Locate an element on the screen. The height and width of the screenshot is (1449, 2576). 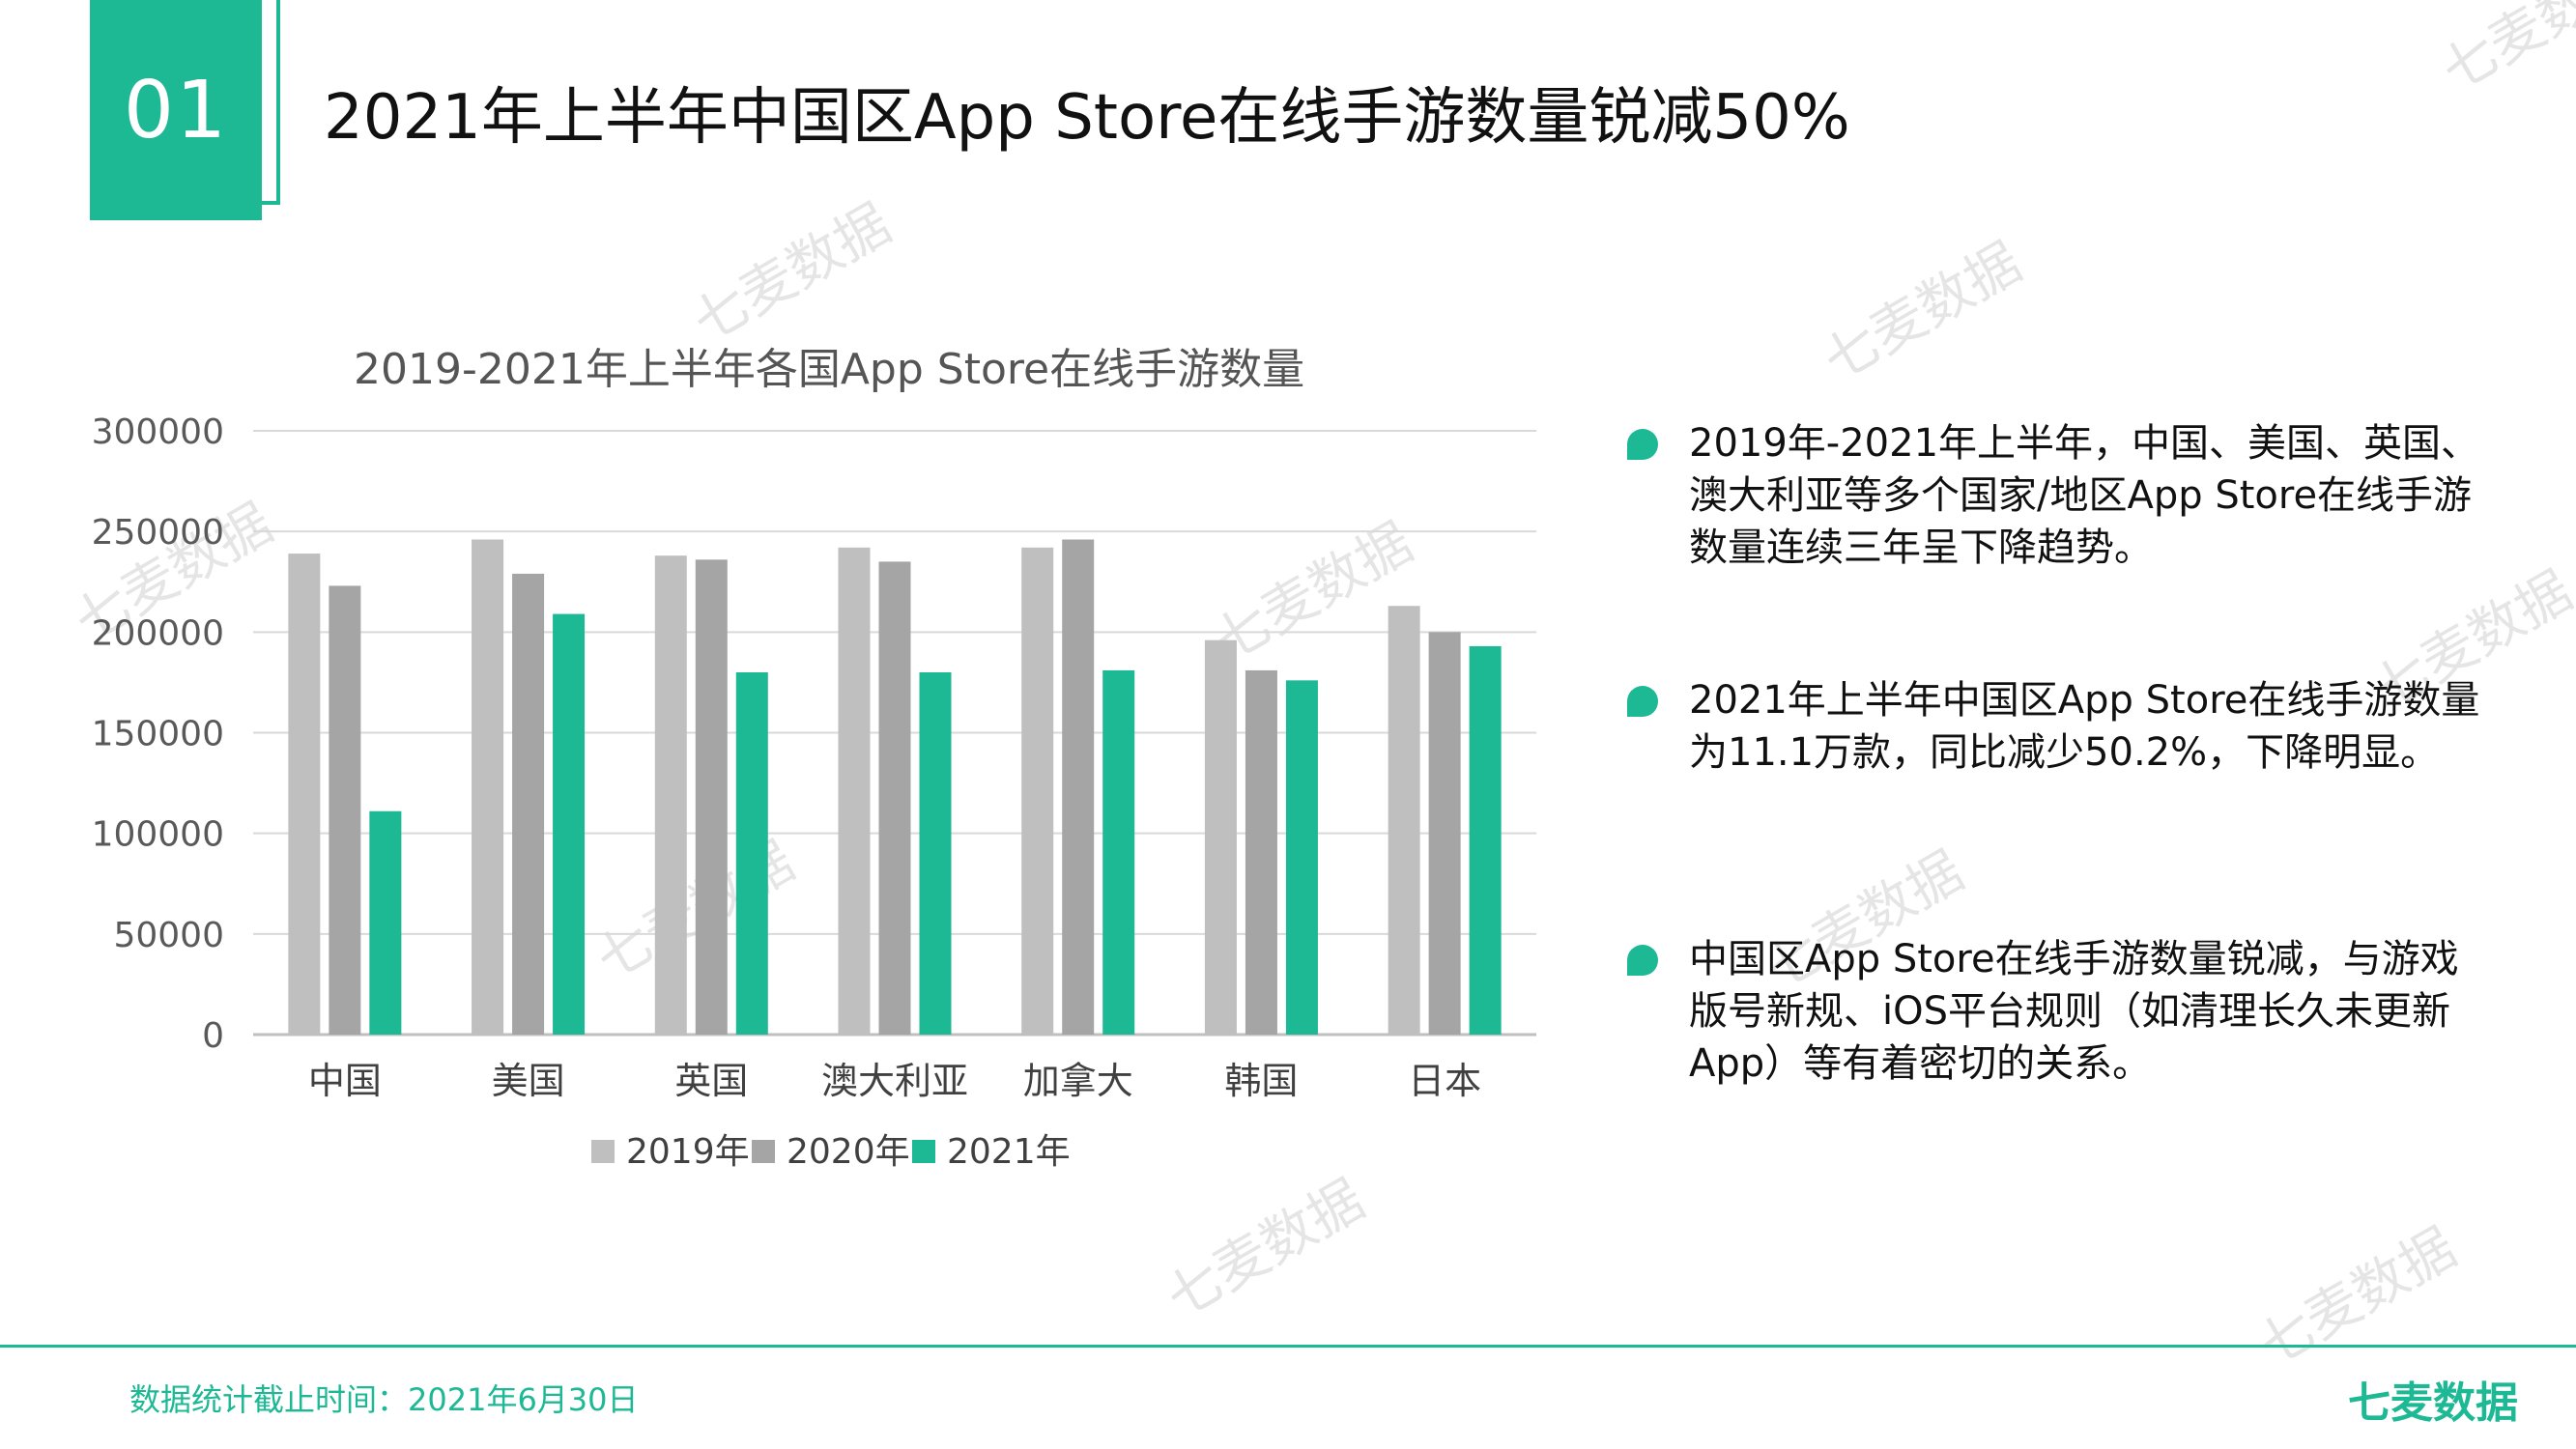
y-tick-label: 200000 is located at coordinates (158, 633).